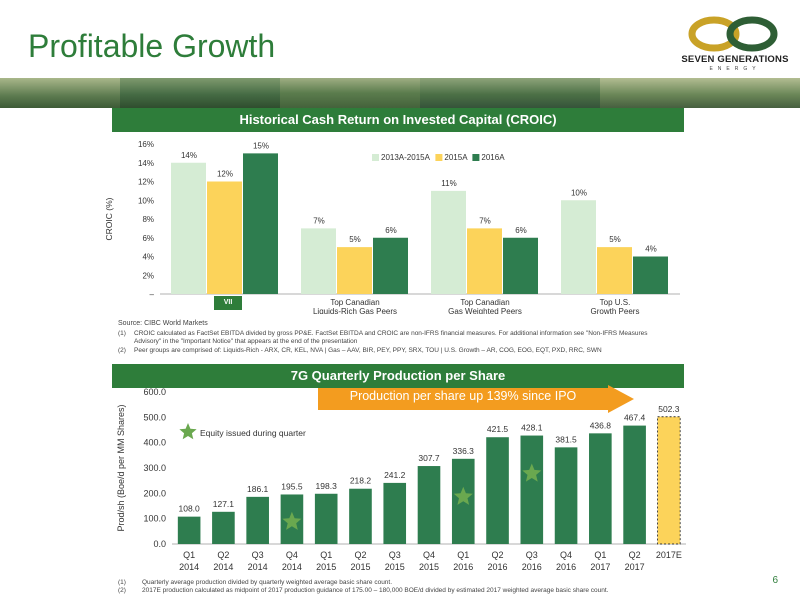 The width and height of the screenshot is (800, 600). What do you see at coordinates (395, 475) in the screenshot?
I see `prod-bar-label: 241.2` at bounding box center [395, 475].